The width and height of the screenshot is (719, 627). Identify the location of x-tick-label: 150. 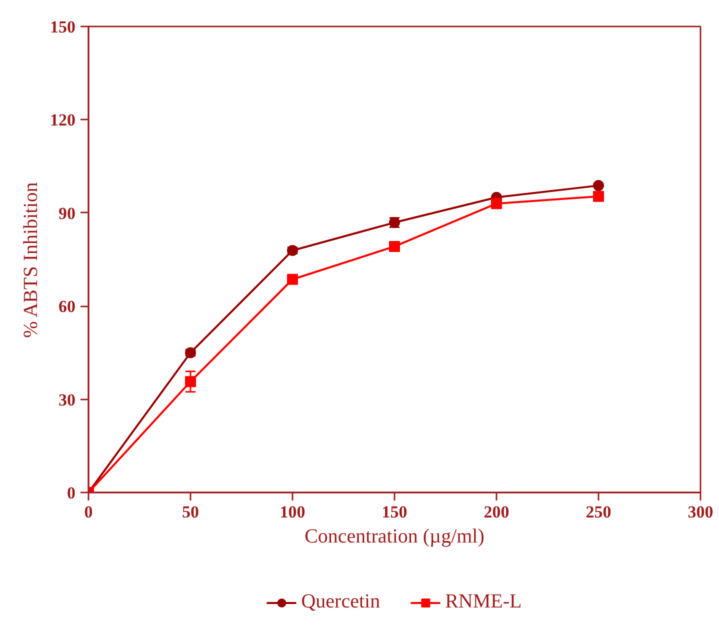
(395, 512).